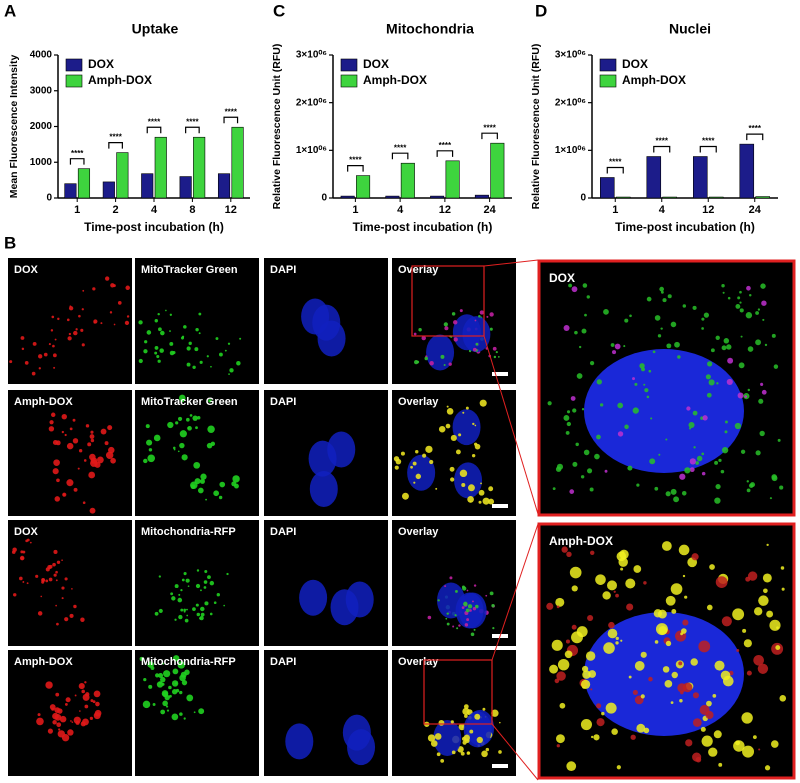 The width and height of the screenshot is (800, 783). What do you see at coordinates (489, 136) in the screenshot?
I see `significance-bracket` at bounding box center [489, 136].